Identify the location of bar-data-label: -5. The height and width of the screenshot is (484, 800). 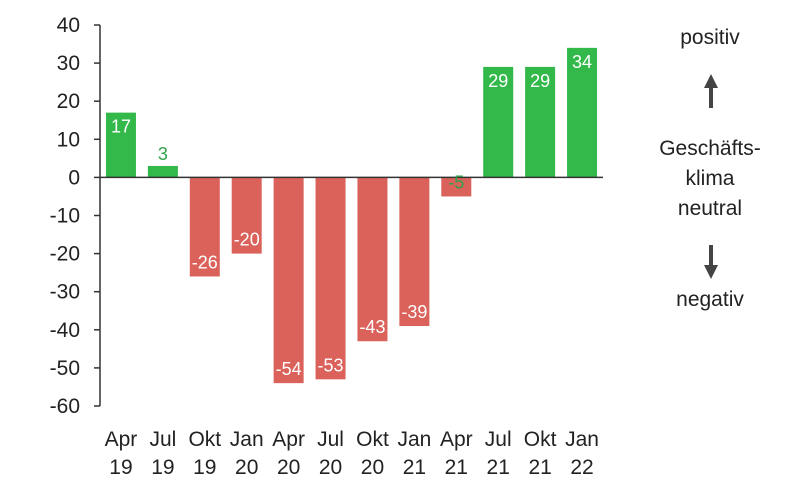
(456, 182).